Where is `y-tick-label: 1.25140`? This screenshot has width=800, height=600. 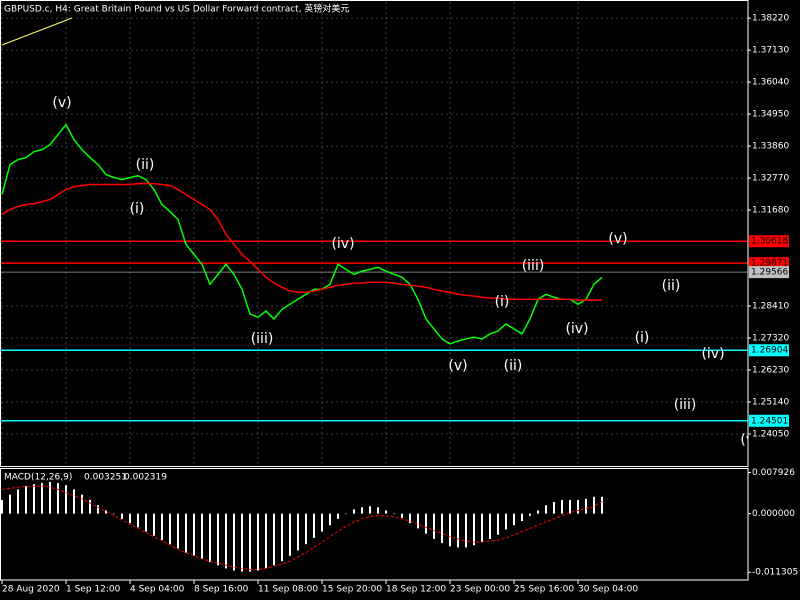 y-tick-label: 1.25140 is located at coordinates (770, 403).